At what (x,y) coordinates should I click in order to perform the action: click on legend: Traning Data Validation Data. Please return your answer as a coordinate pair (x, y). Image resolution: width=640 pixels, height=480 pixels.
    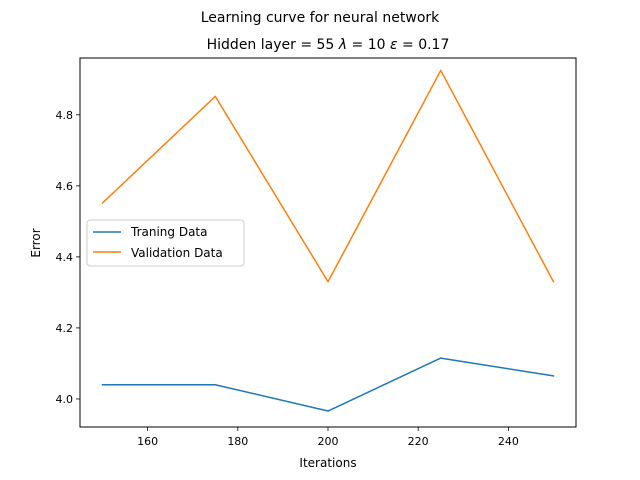
    Looking at the image, I should click on (165, 243).